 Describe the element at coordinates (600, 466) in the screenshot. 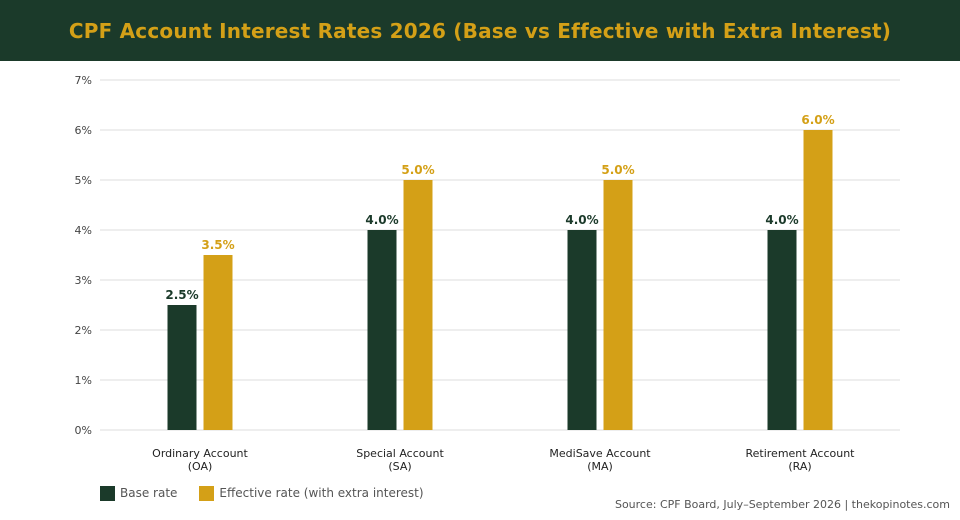

I see `x-category-label: (MA)` at that location.